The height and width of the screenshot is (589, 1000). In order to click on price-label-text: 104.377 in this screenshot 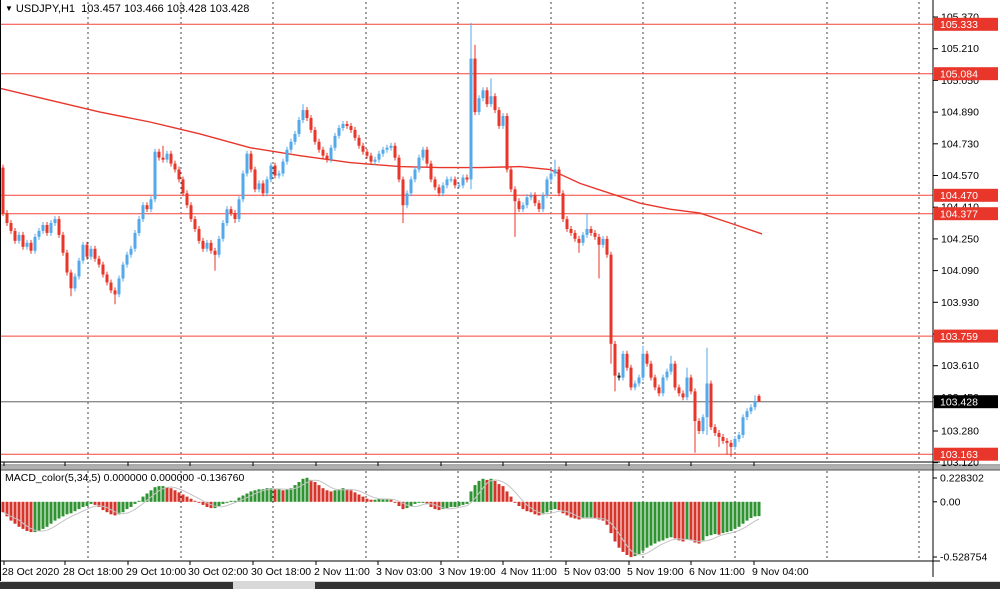, I will do `click(959, 215)`.